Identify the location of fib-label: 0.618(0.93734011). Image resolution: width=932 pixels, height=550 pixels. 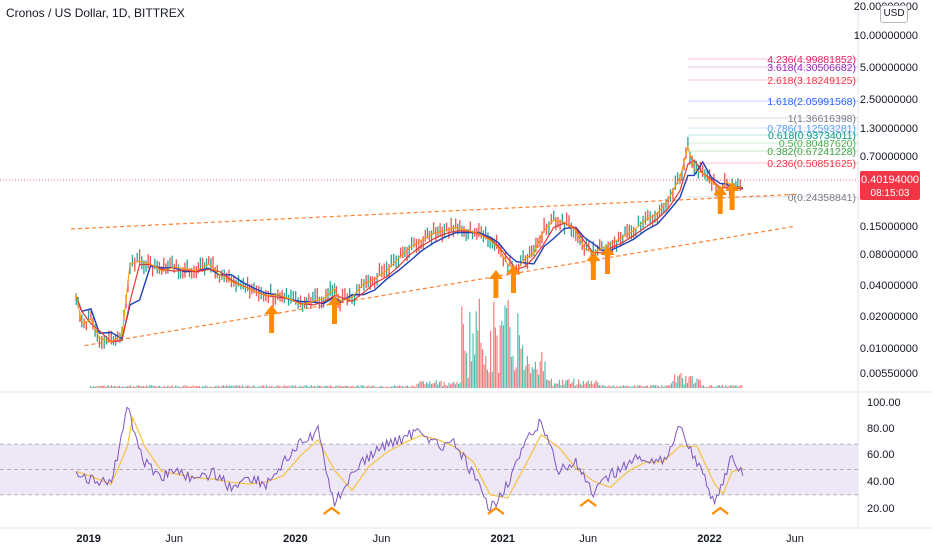
(812, 136).